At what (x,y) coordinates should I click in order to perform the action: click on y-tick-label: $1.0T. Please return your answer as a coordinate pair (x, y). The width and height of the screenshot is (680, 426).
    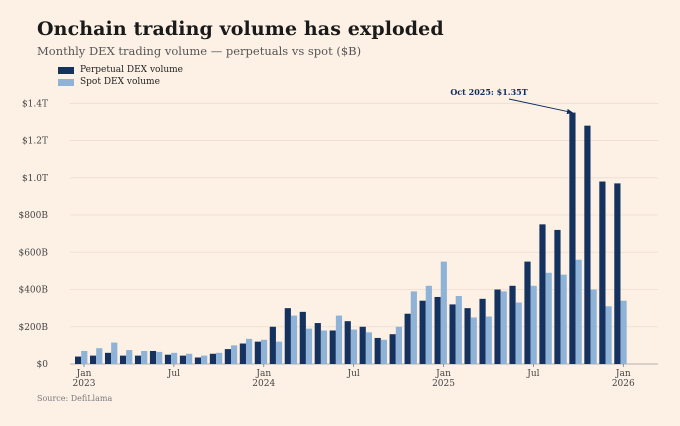
    Looking at the image, I should click on (35, 179).